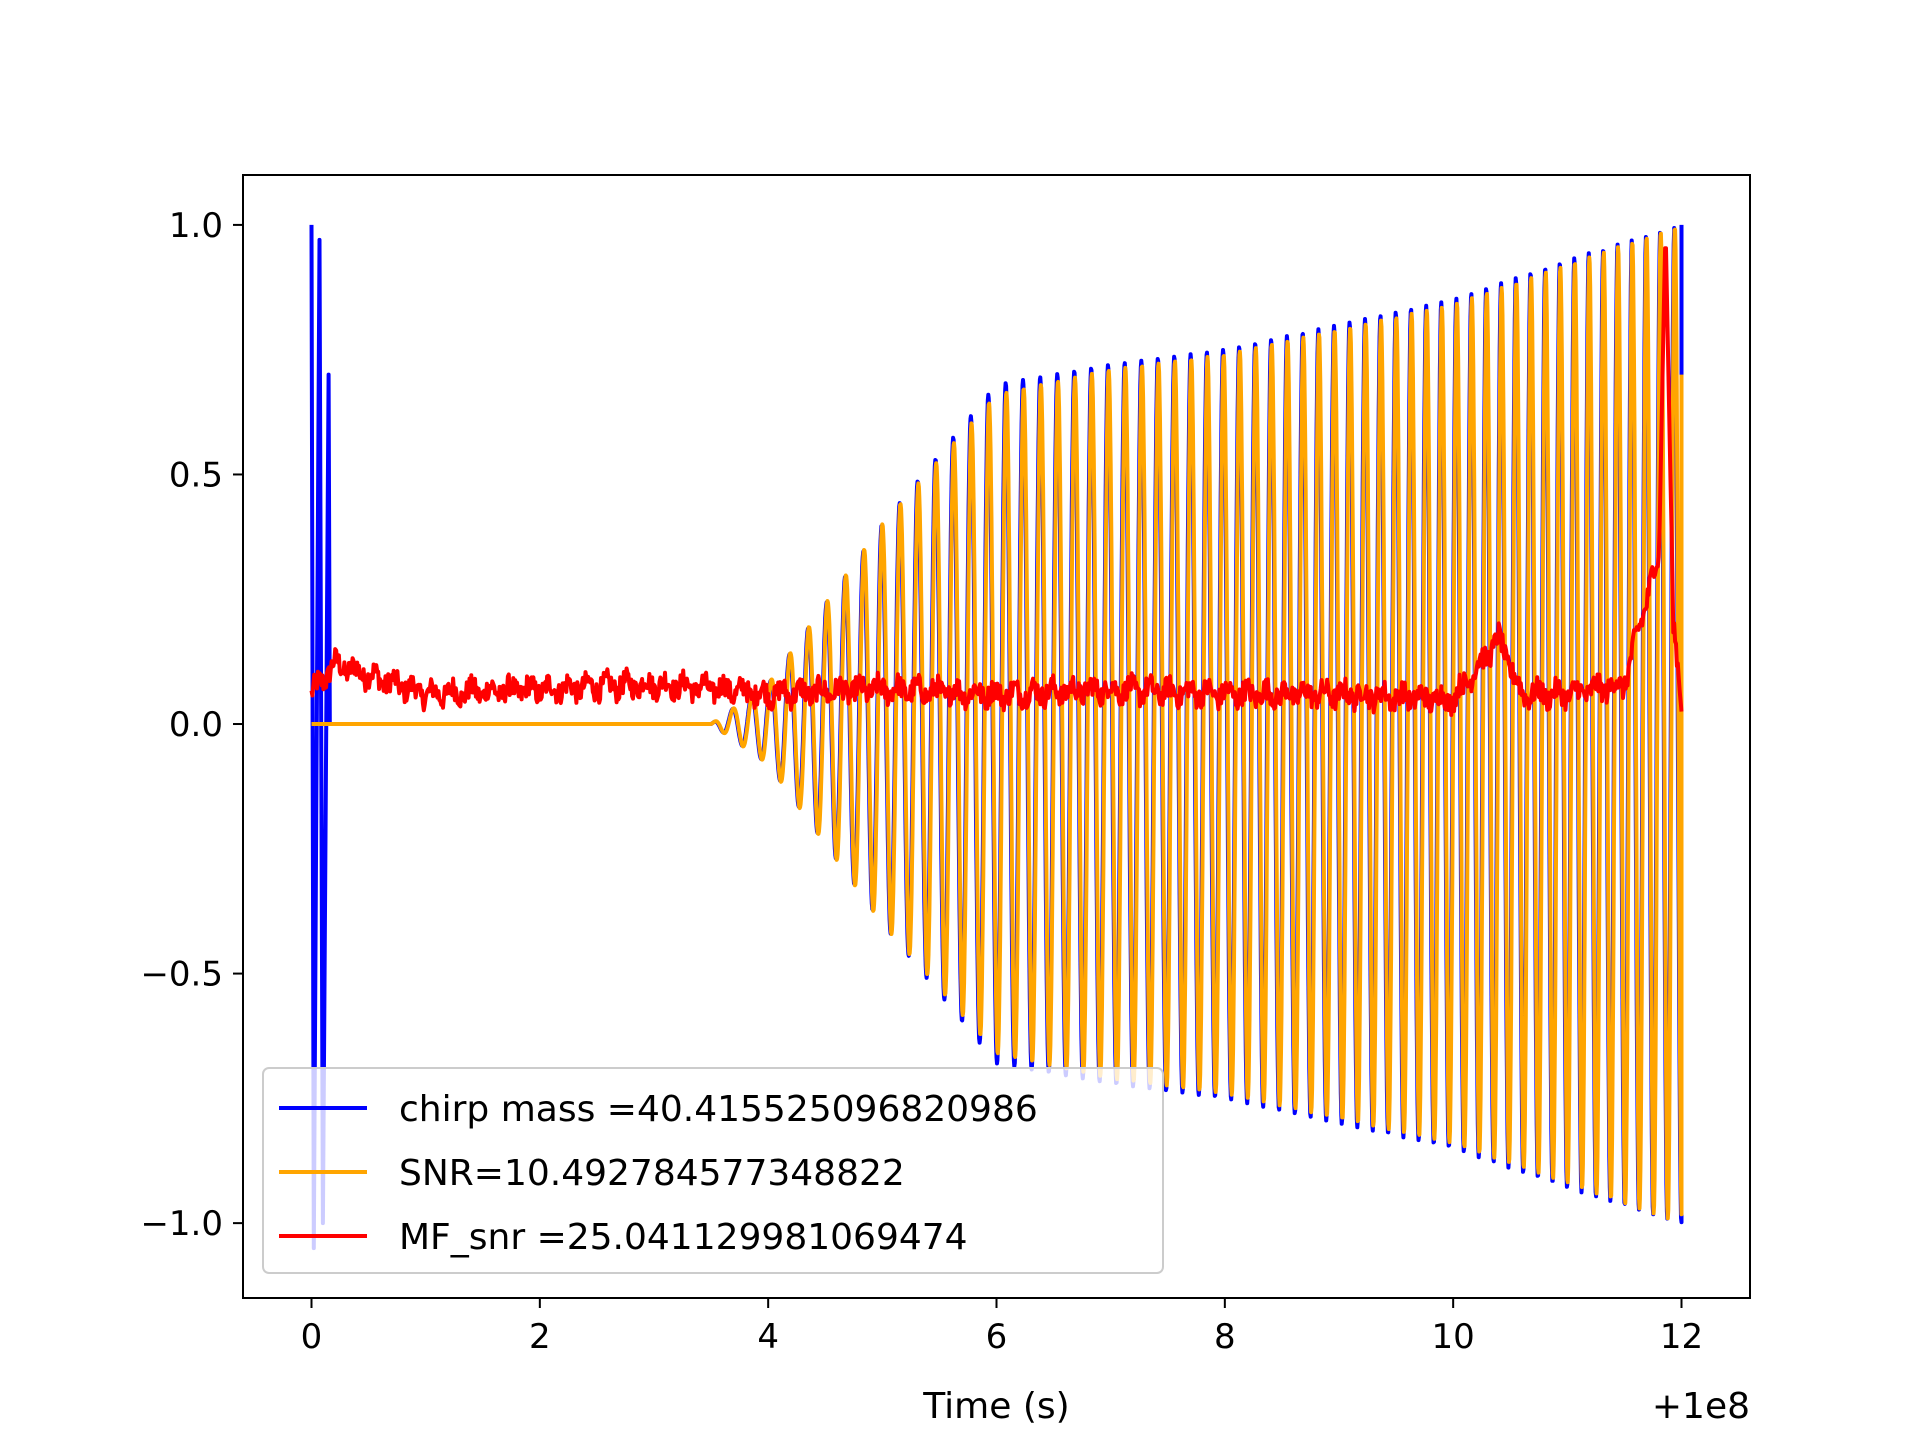  What do you see at coordinates (1225, 1337) in the screenshot?
I see `x-tick-label: 8` at bounding box center [1225, 1337].